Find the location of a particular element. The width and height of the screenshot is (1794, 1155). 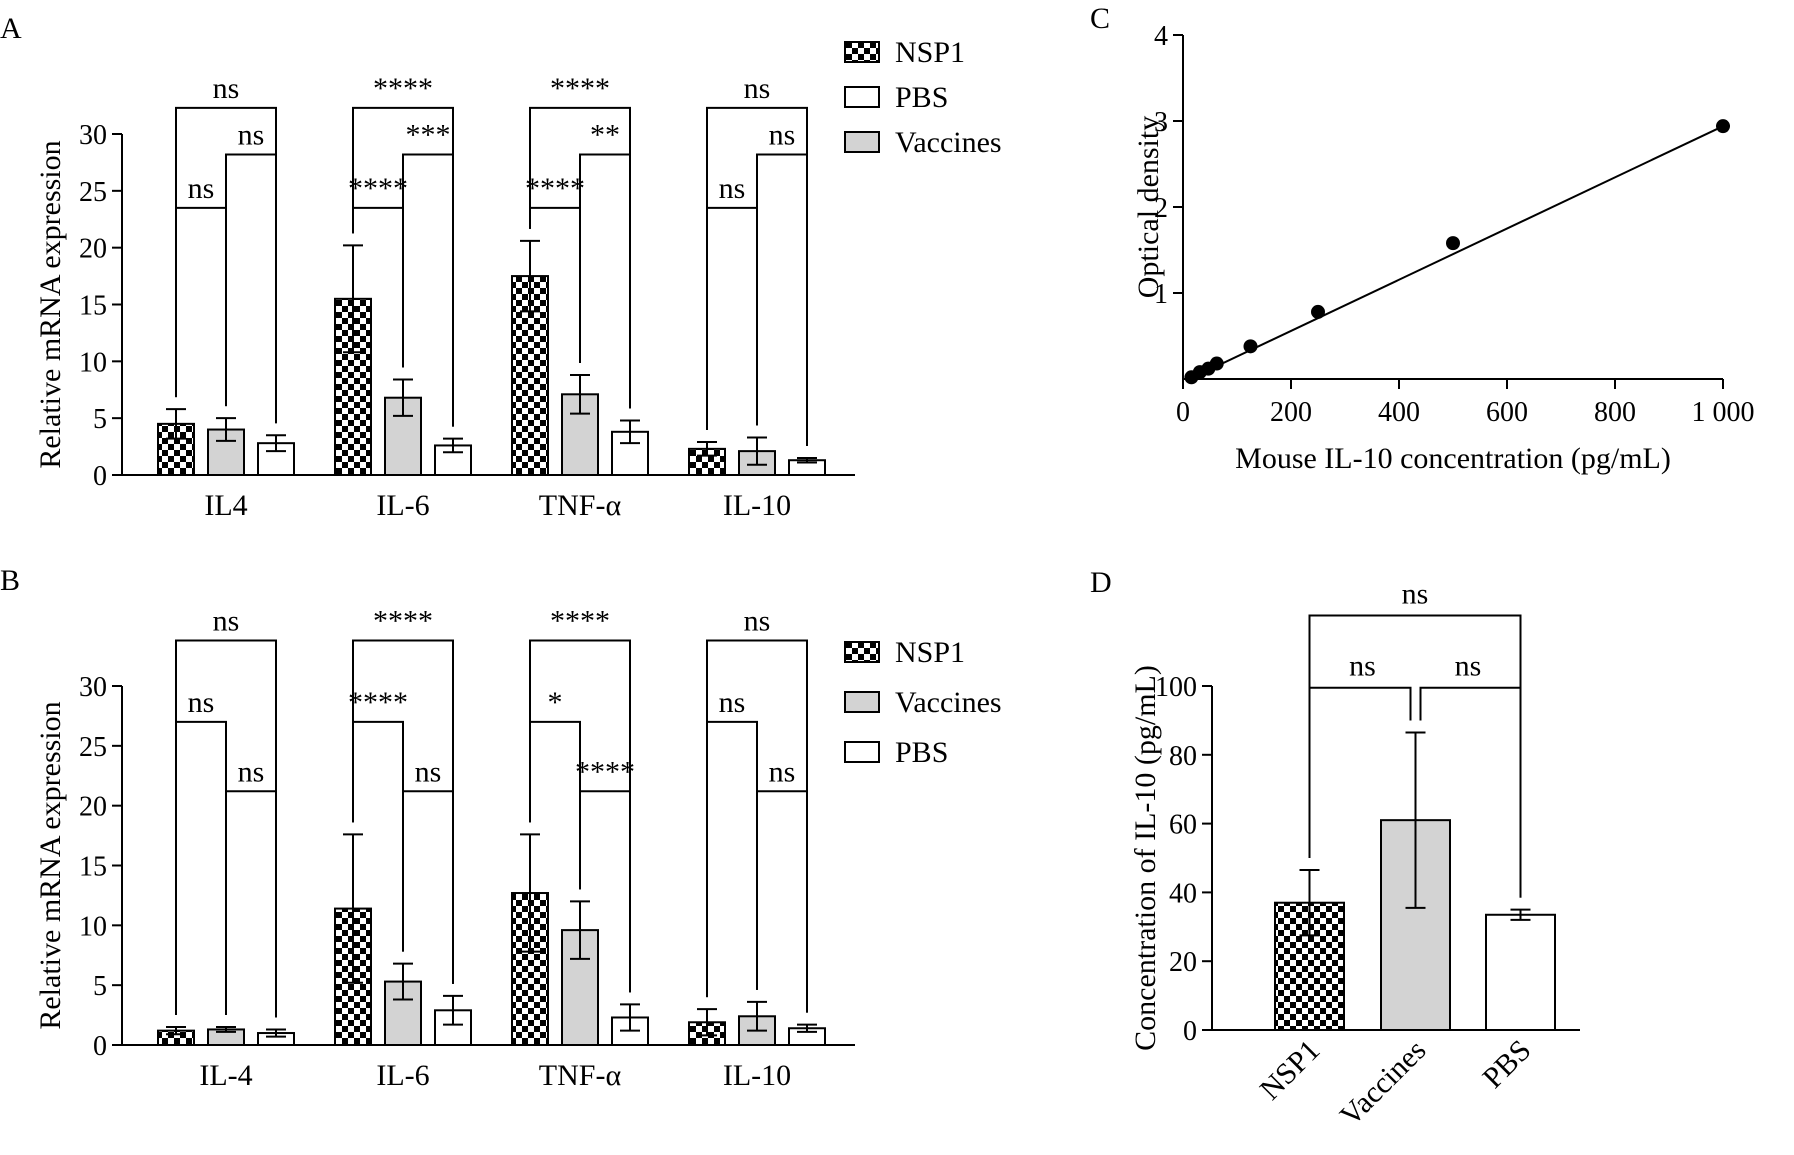

y-tick-label: 100 is located at coordinates (1176, 687).